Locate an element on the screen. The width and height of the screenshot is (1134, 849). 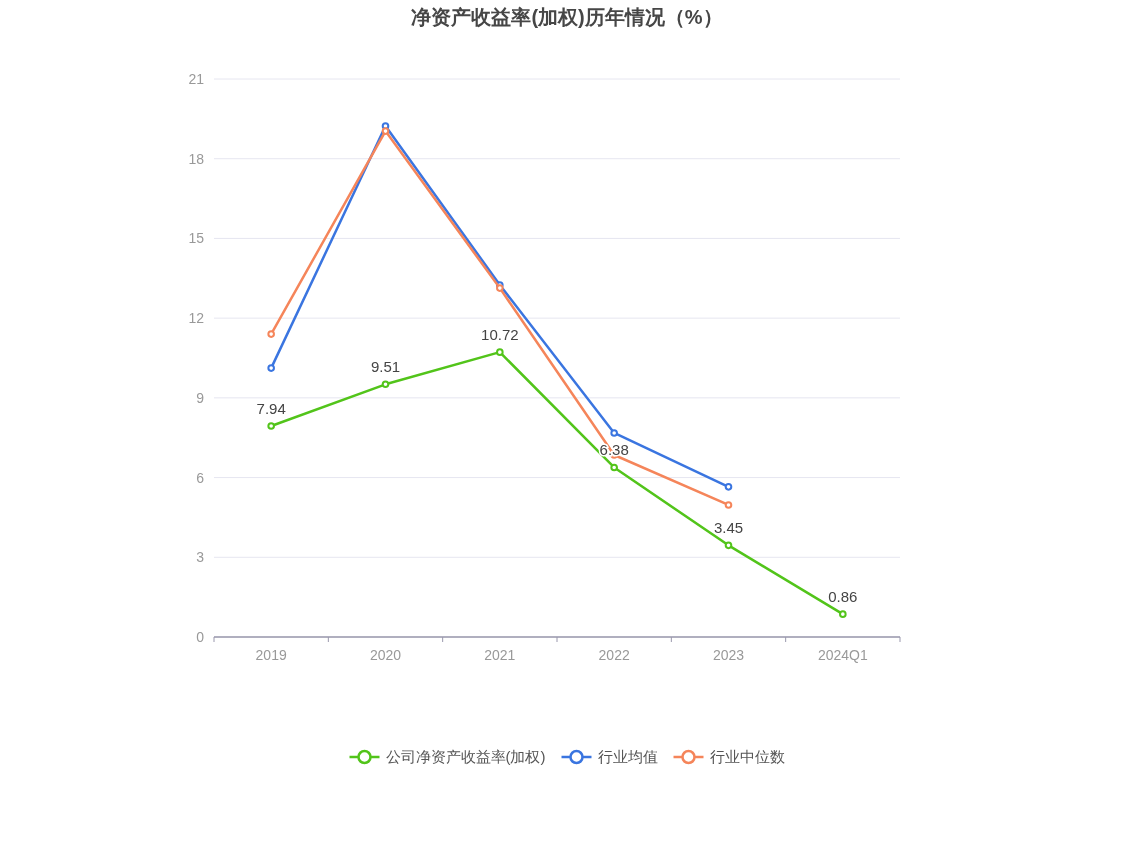
x-tick-label: 2019 is located at coordinates (271, 655).